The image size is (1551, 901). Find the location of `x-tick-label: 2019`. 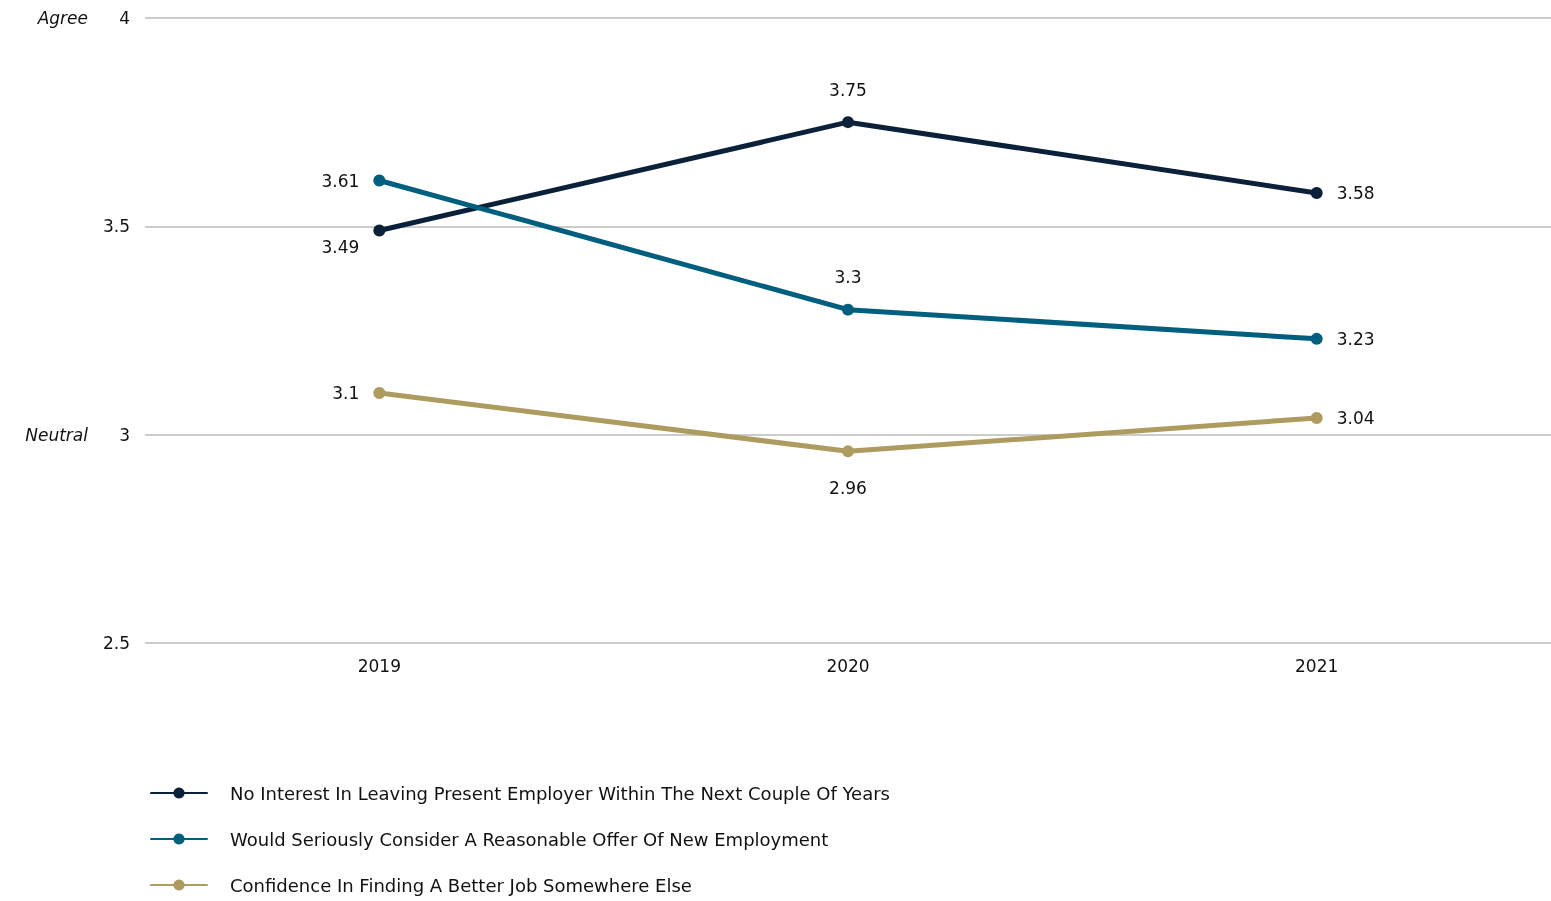

x-tick-label: 2019 is located at coordinates (379, 665).